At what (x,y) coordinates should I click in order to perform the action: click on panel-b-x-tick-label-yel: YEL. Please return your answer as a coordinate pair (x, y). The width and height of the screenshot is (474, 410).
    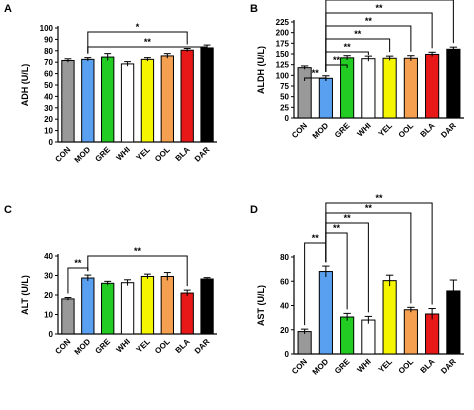
    Looking at the image, I should click on (385, 129).